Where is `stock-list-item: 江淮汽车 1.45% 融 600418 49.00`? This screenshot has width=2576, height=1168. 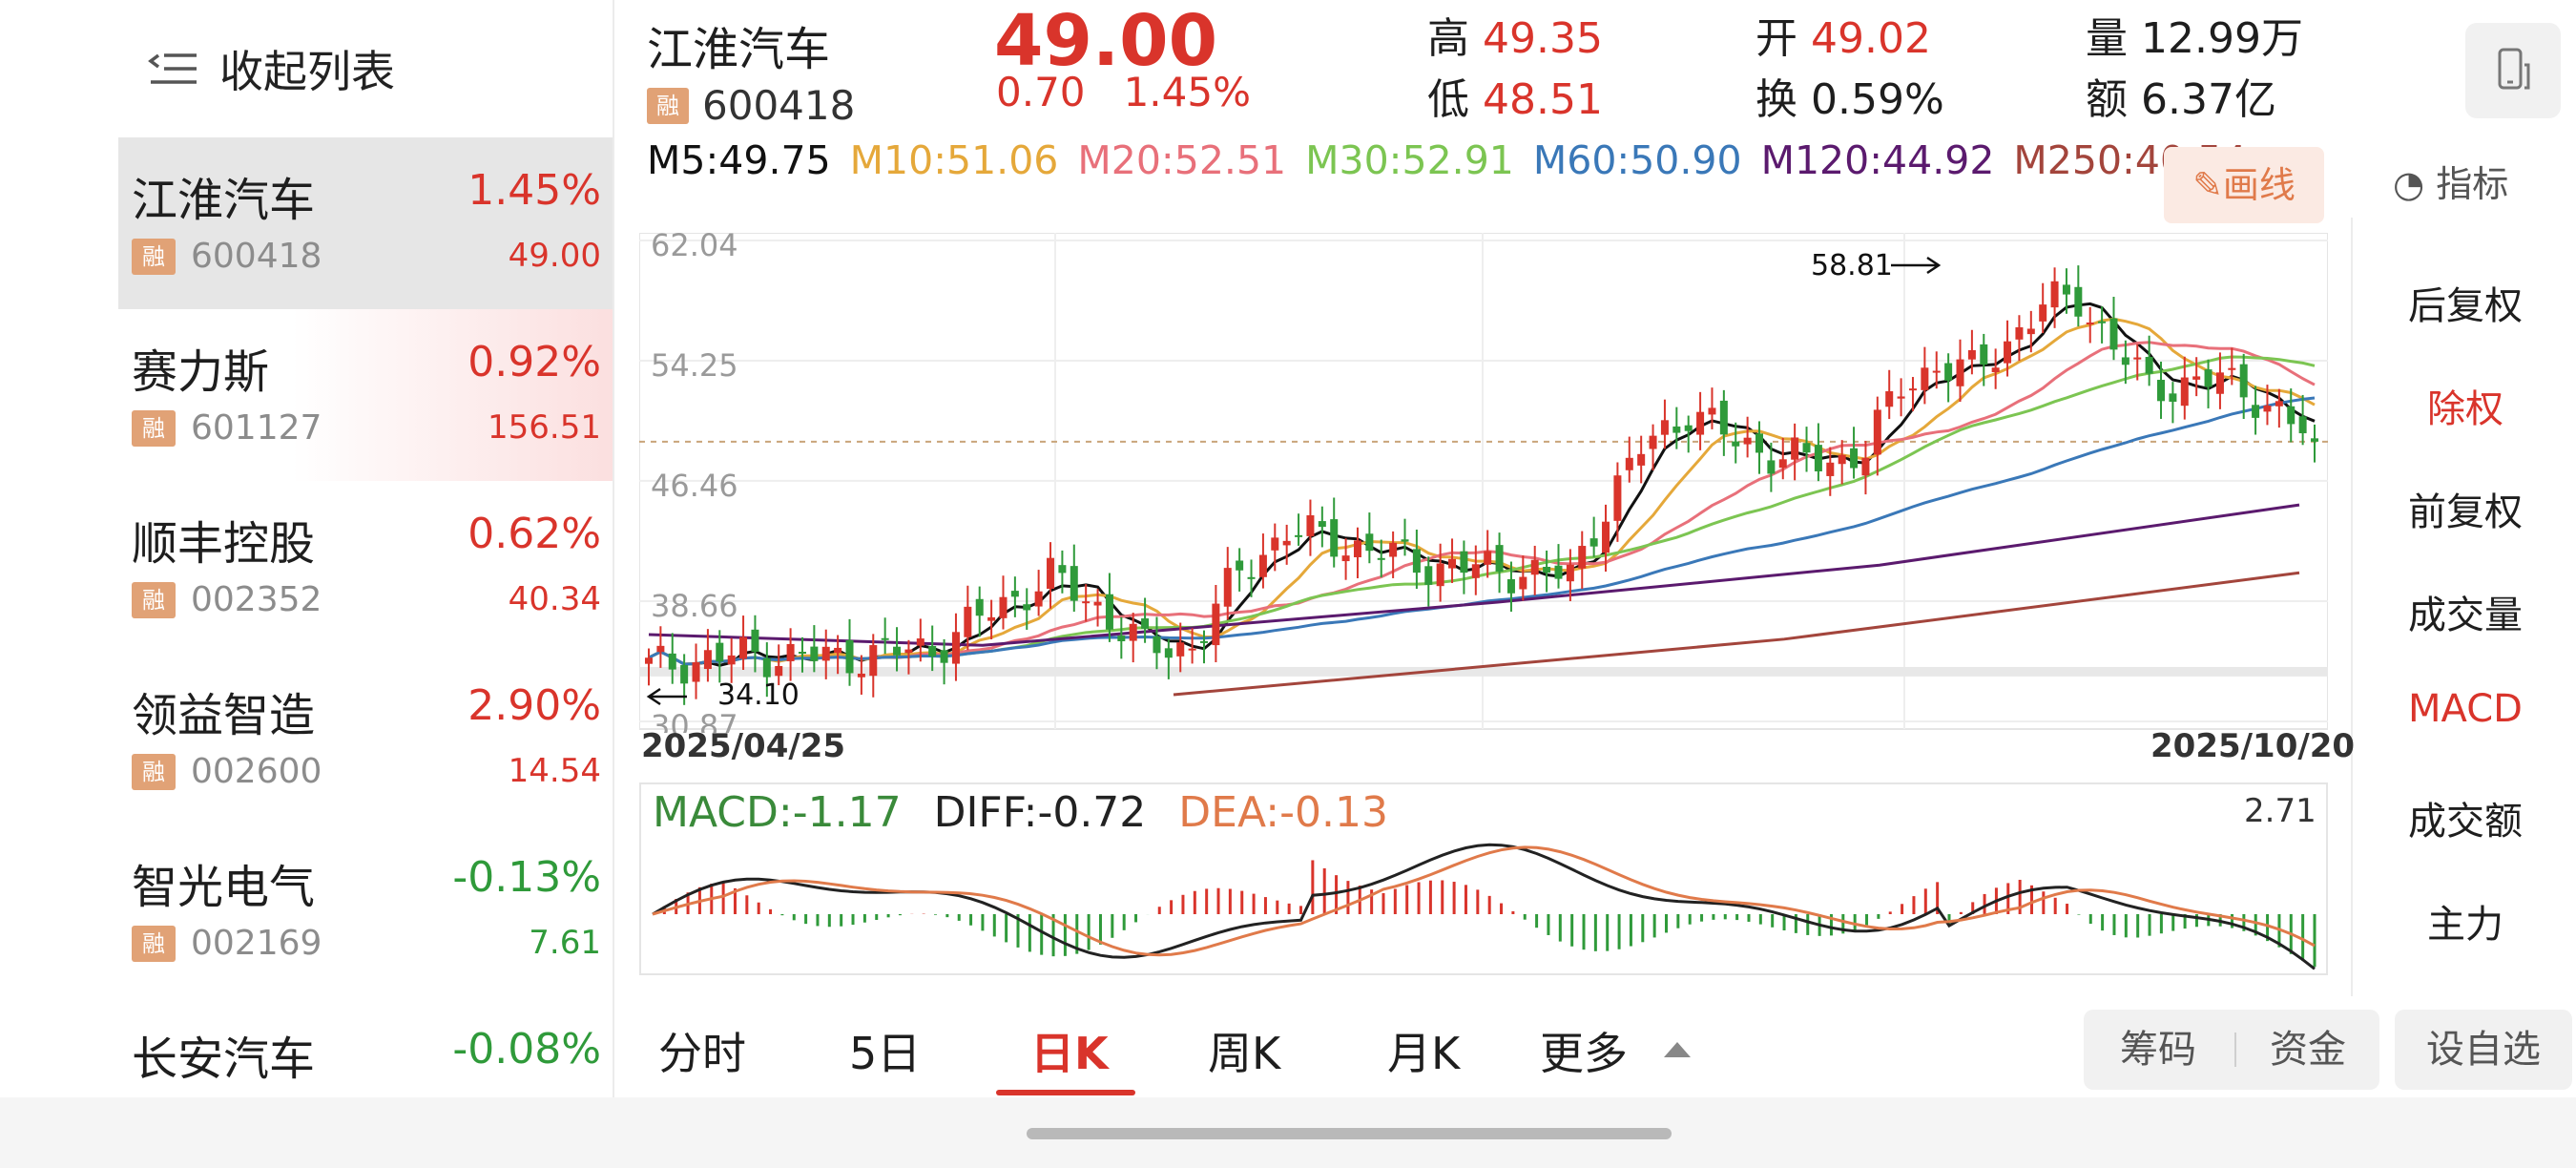
stock-list-item: 江淮汽车 1.45% 融 600418 49.00 is located at coordinates (365, 223).